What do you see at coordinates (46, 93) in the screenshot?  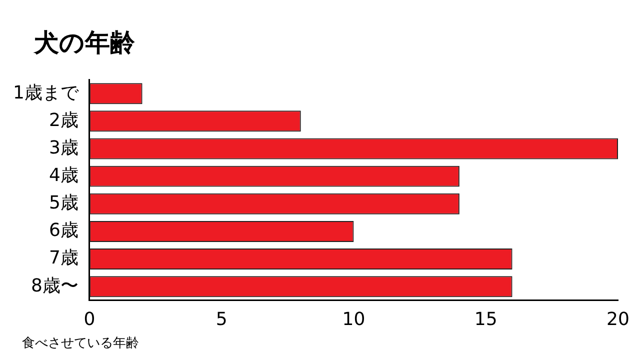 I see `y-tick-label: 1歳まで` at bounding box center [46, 93].